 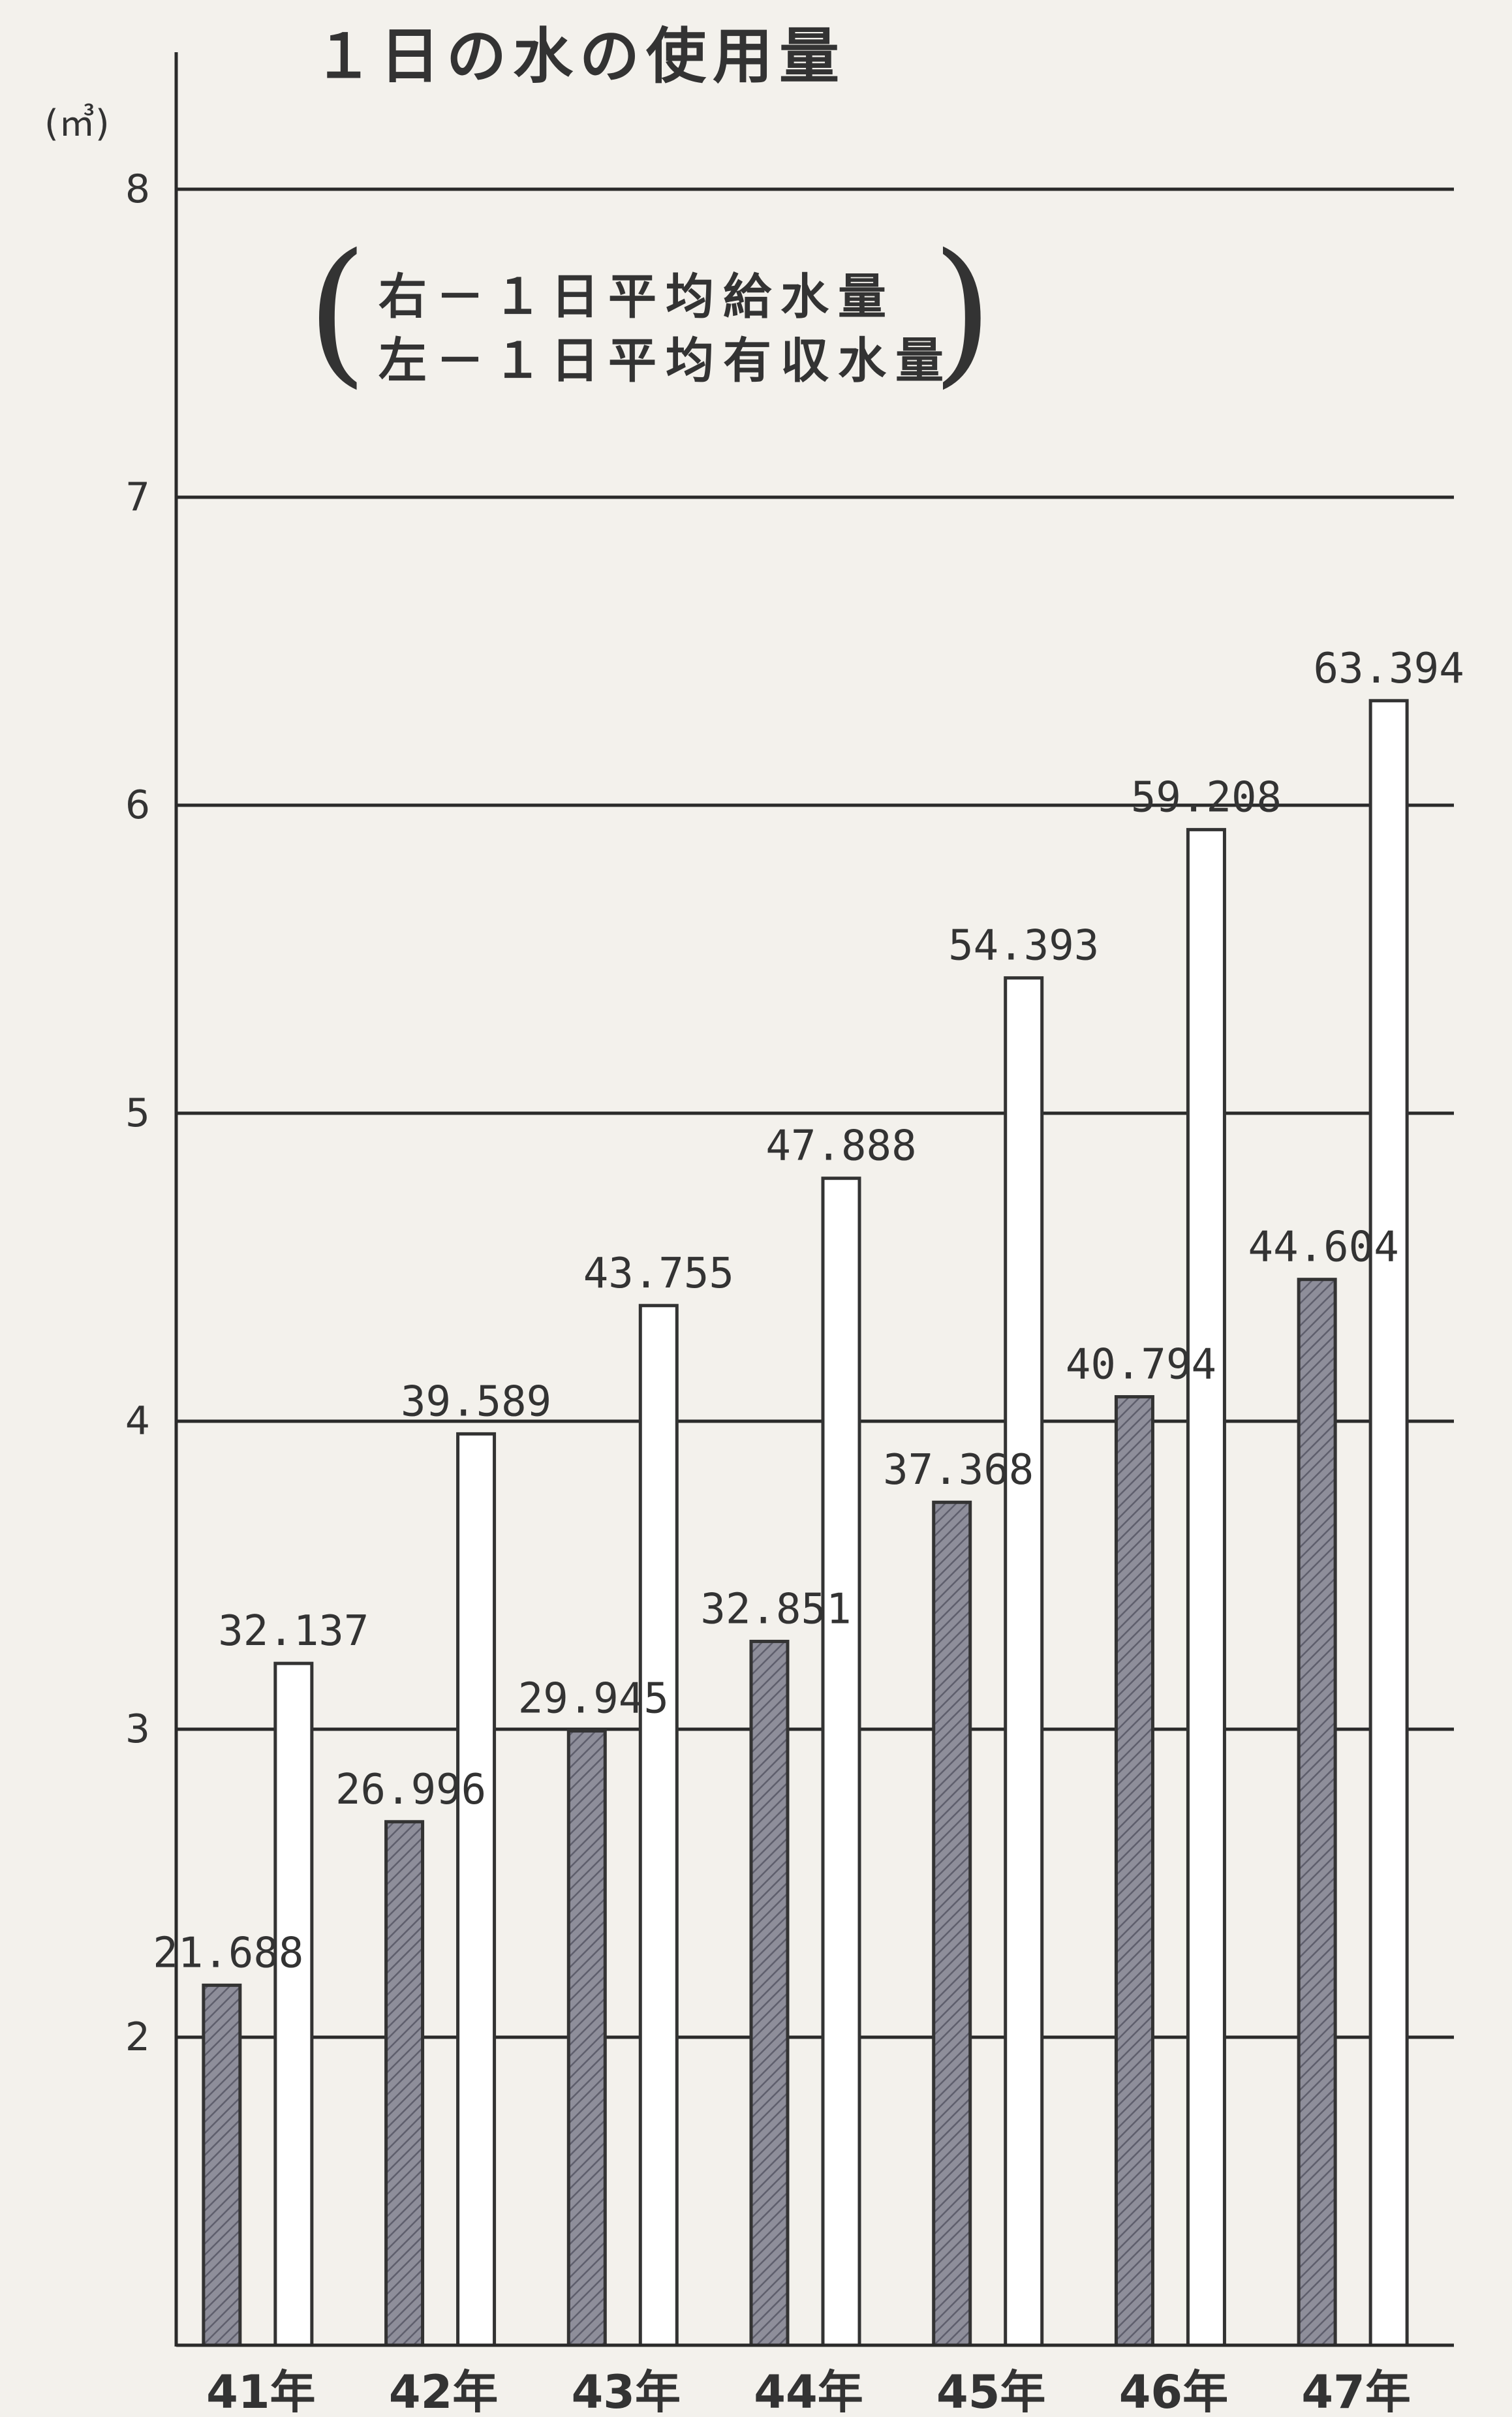 I want to click on x-category-label-46年: 46年, so click(x=1173, y=2391).